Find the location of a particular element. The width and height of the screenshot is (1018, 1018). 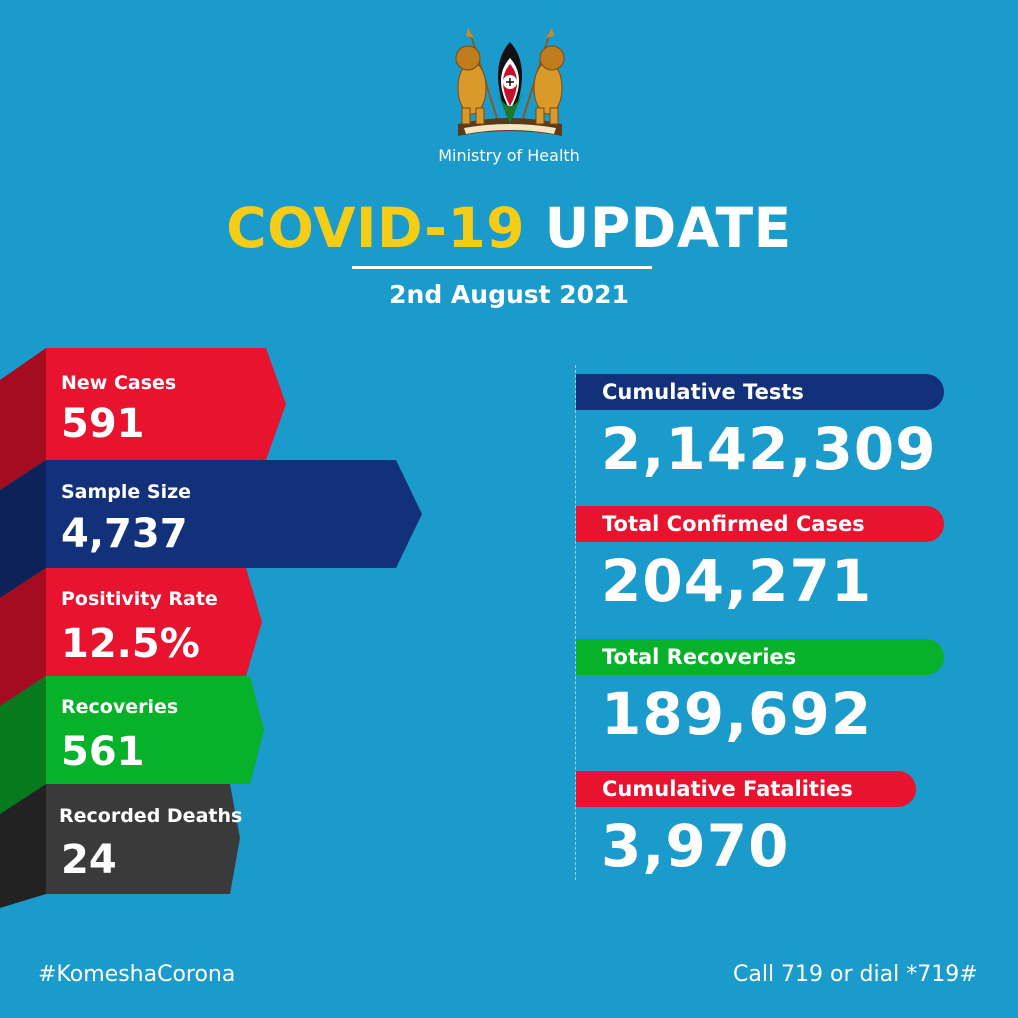

cumulative-value: 3,970 is located at coordinates (695, 846).